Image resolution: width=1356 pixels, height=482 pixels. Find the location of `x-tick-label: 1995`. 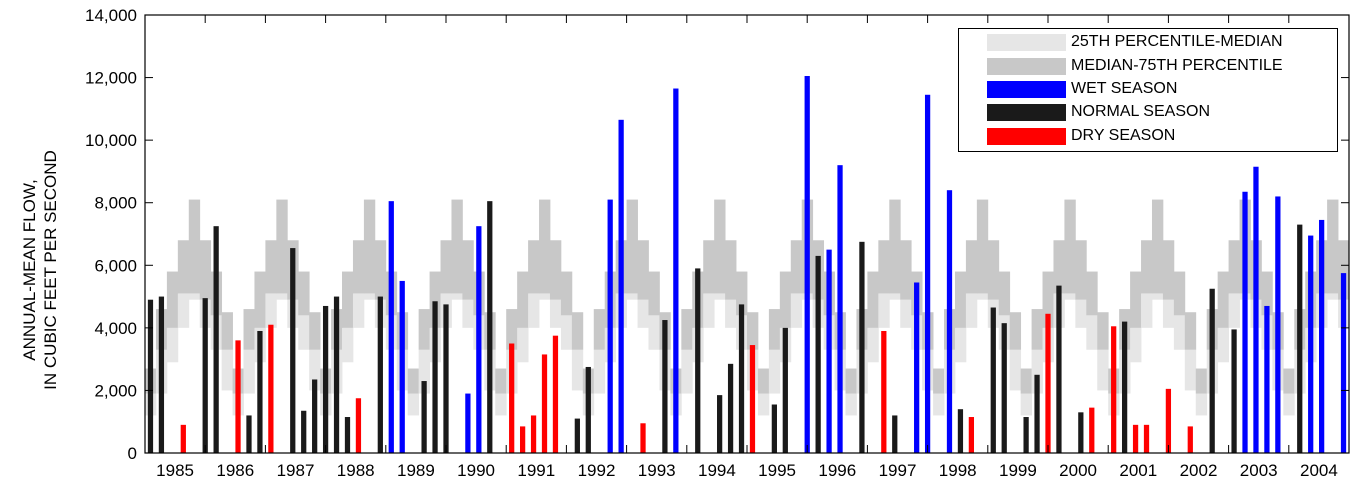

x-tick-label: 1995 is located at coordinates (777, 470).